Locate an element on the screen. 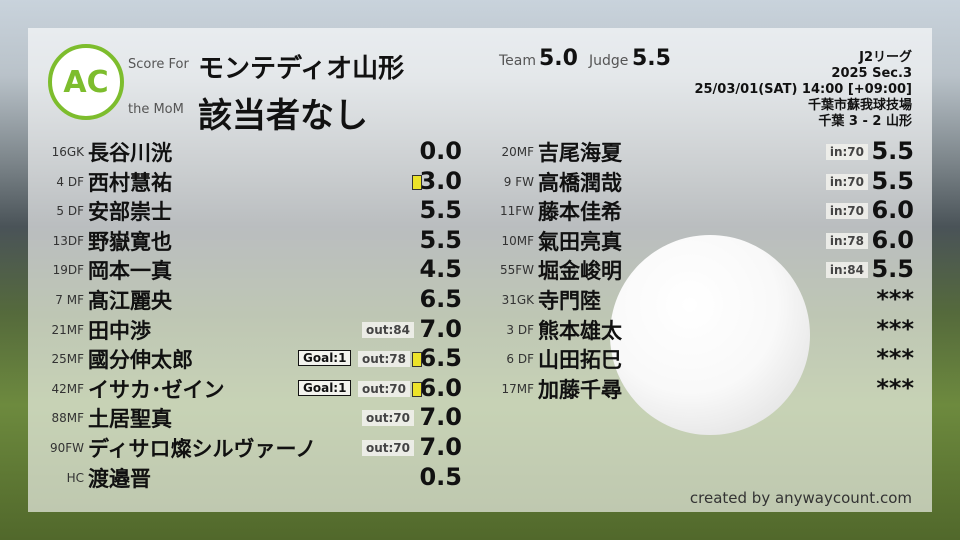  player-row: 16GK 長谷川洸 is located at coordinates (100, 152).